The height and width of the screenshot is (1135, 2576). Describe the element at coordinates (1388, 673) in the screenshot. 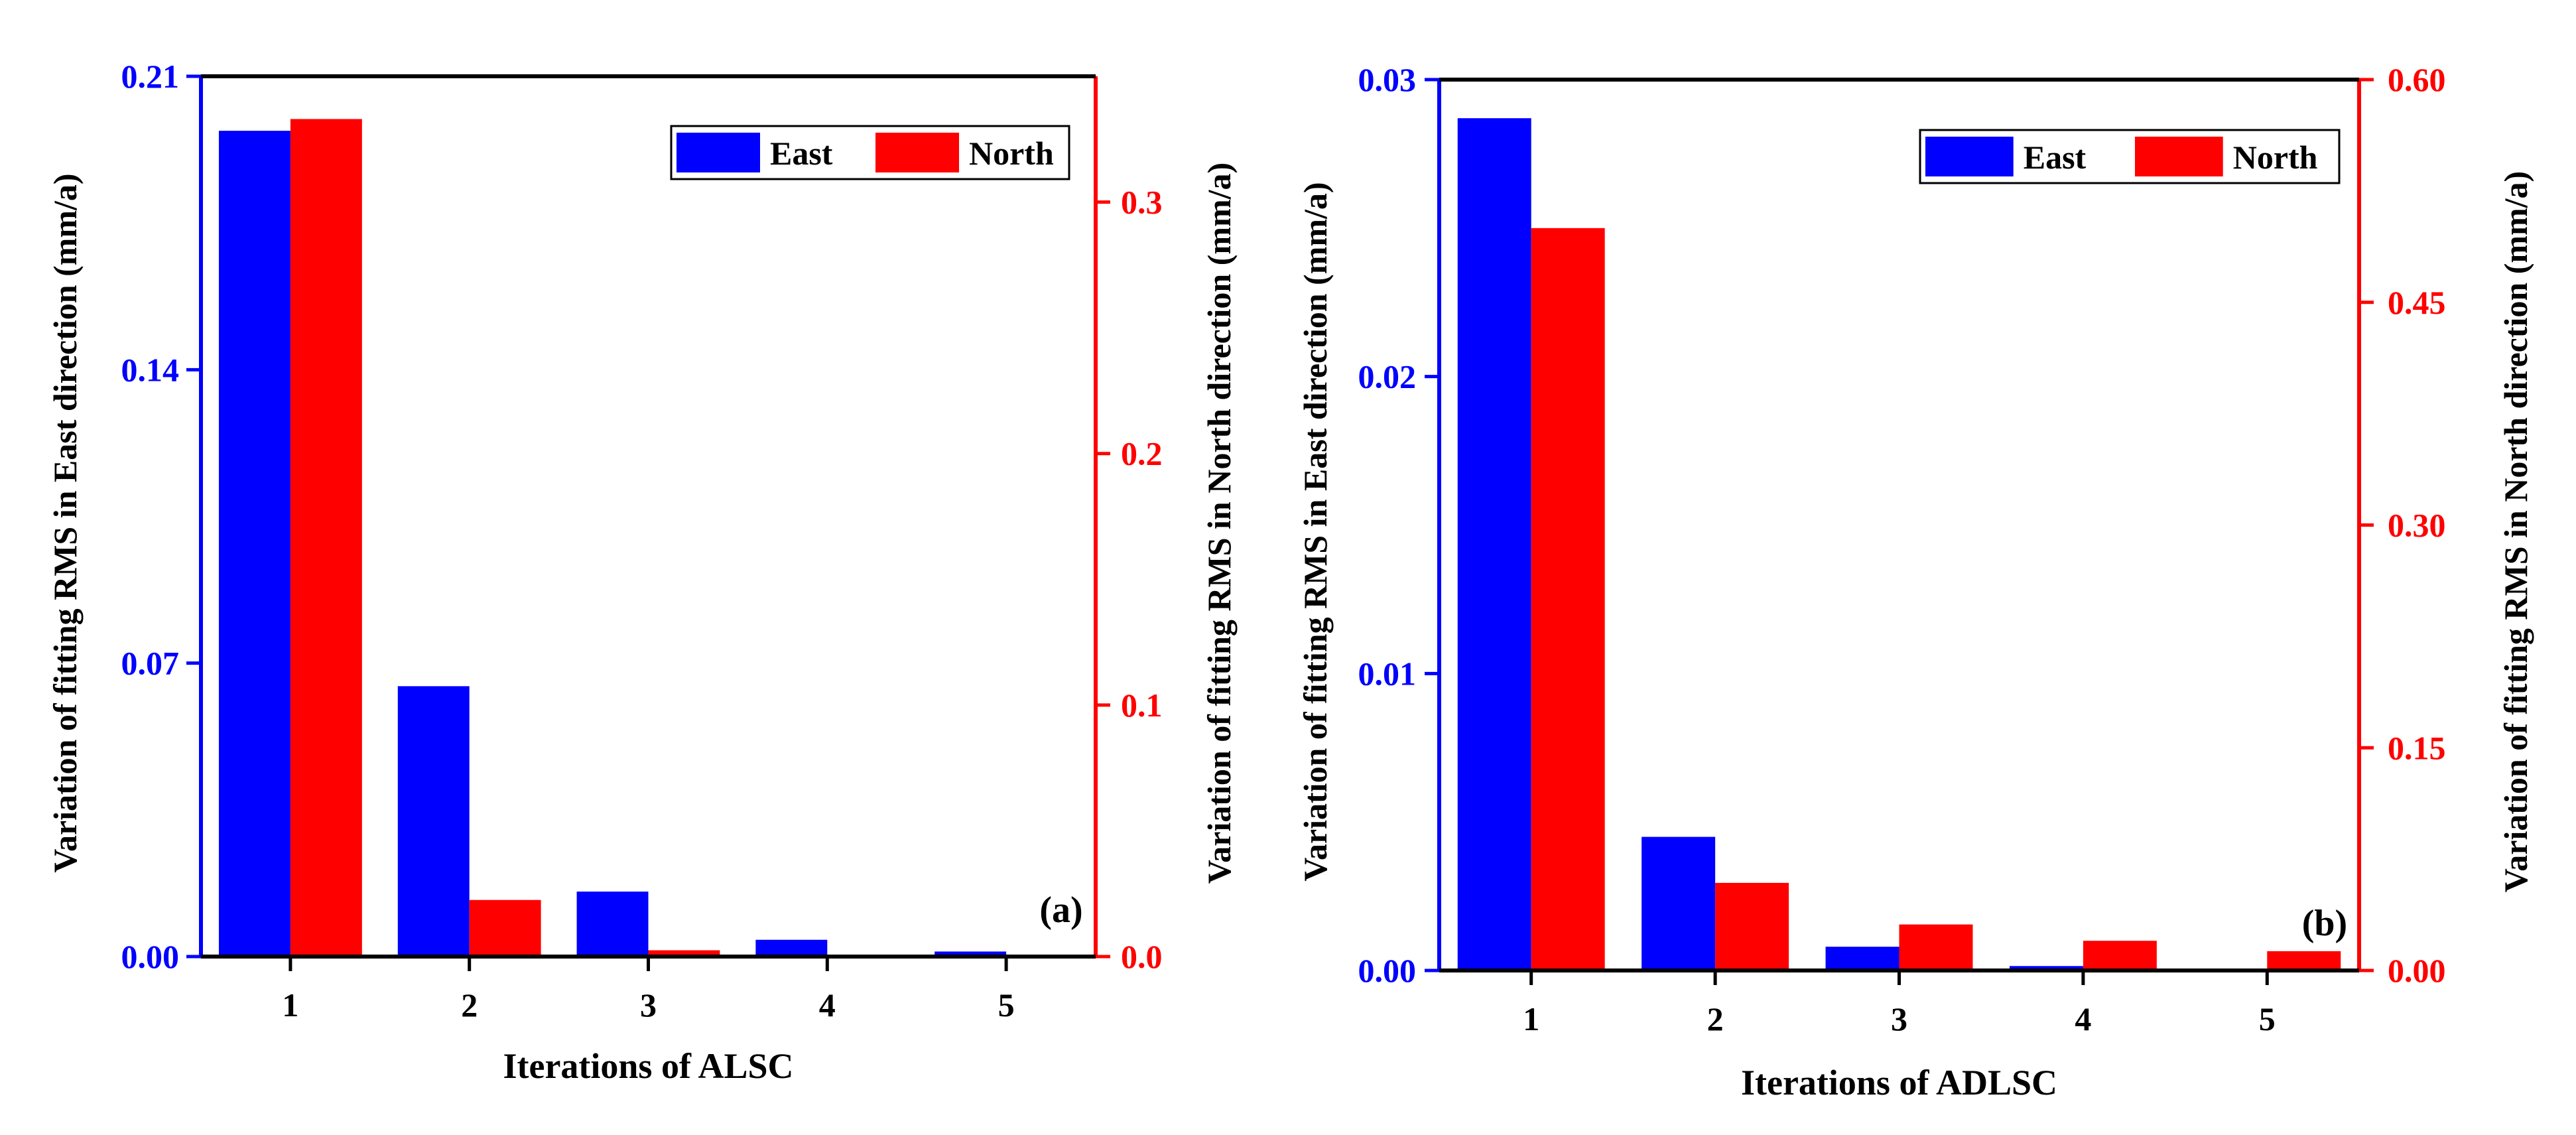

I see `left-tick-label: 0.01` at that location.